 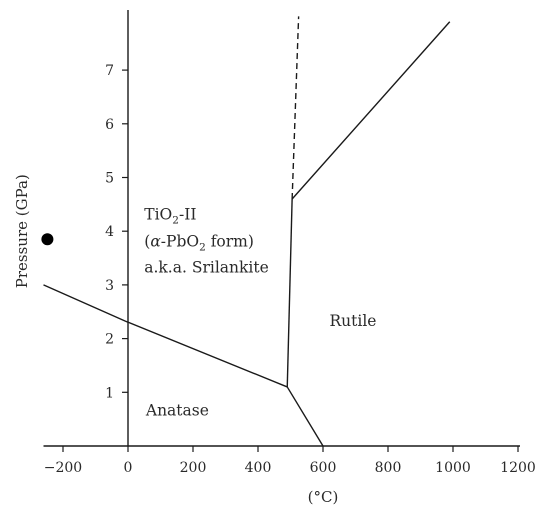 What do you see at coordinates (116, 232) in the screenshot?
I see `y-ticks: 1 2 3 4 5 6 7` at bounding box center [116, 232].